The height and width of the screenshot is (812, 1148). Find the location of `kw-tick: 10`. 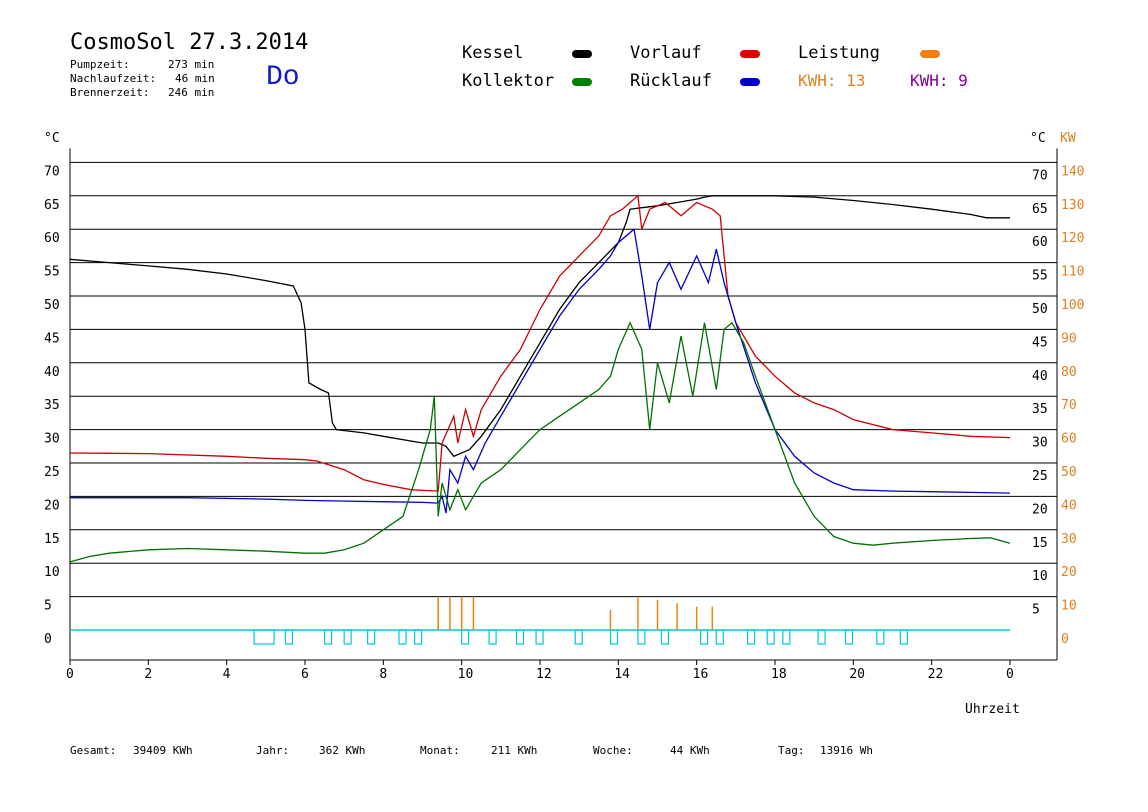

kw-tick: 10 is located at coordinates (1069, 606).